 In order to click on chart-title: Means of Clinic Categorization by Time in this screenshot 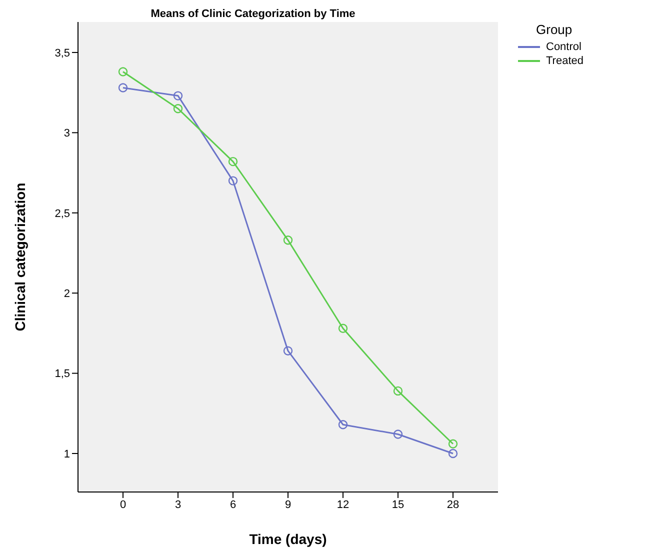, I will do `click(253, 15)`.